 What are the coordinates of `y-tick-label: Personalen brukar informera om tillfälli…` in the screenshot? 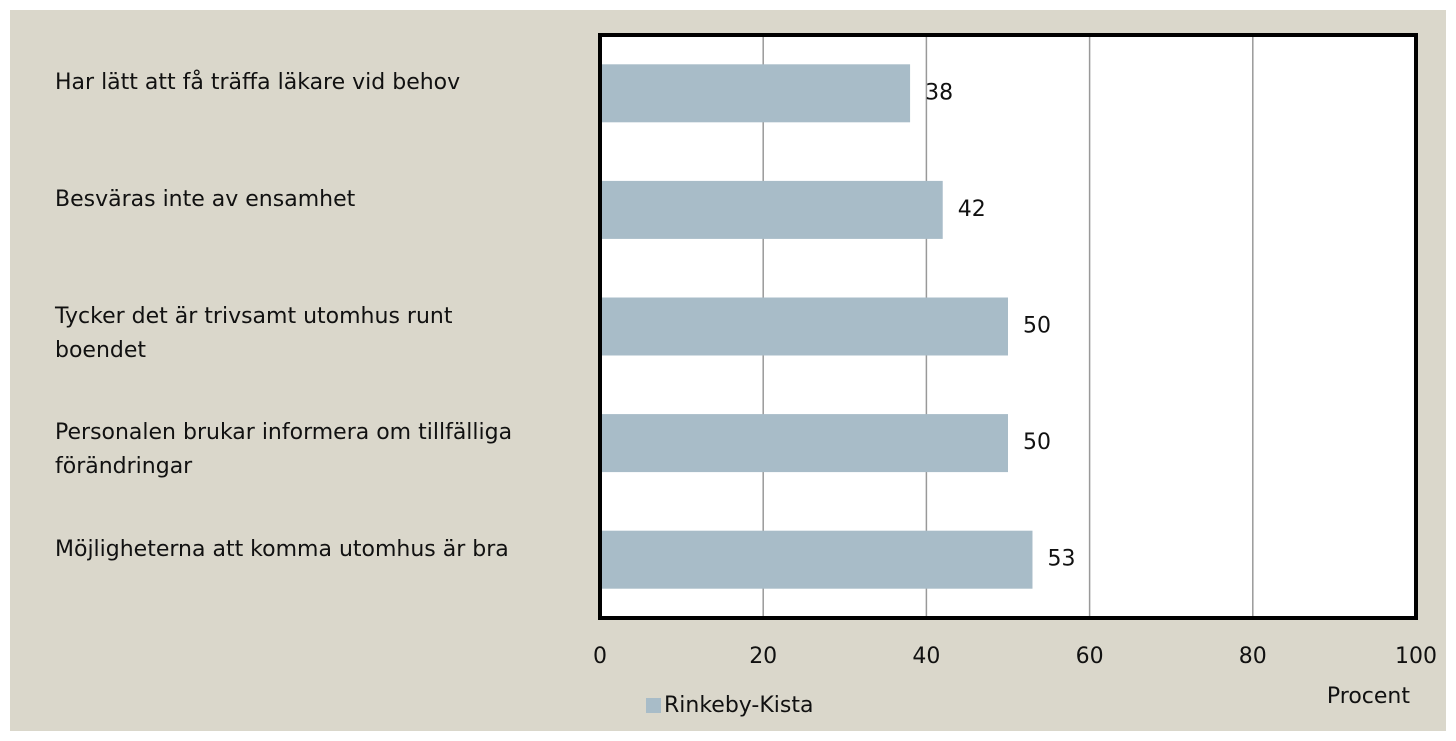 It's located at (284, 450).